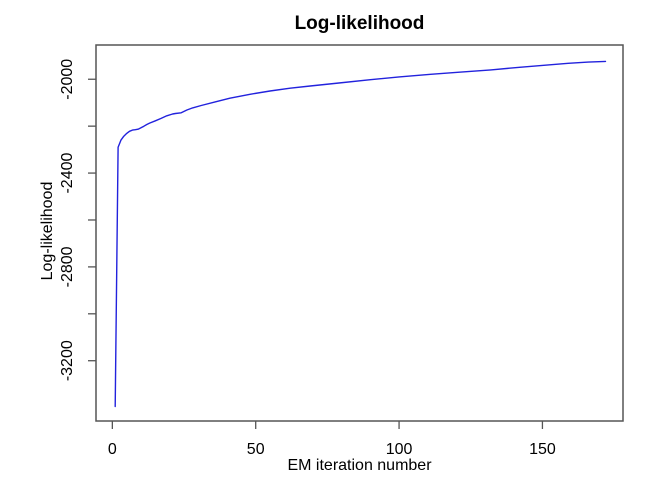 The image size is (672, 480). I want to click on x-axis-label: EM iteration number, so click(359, 465).